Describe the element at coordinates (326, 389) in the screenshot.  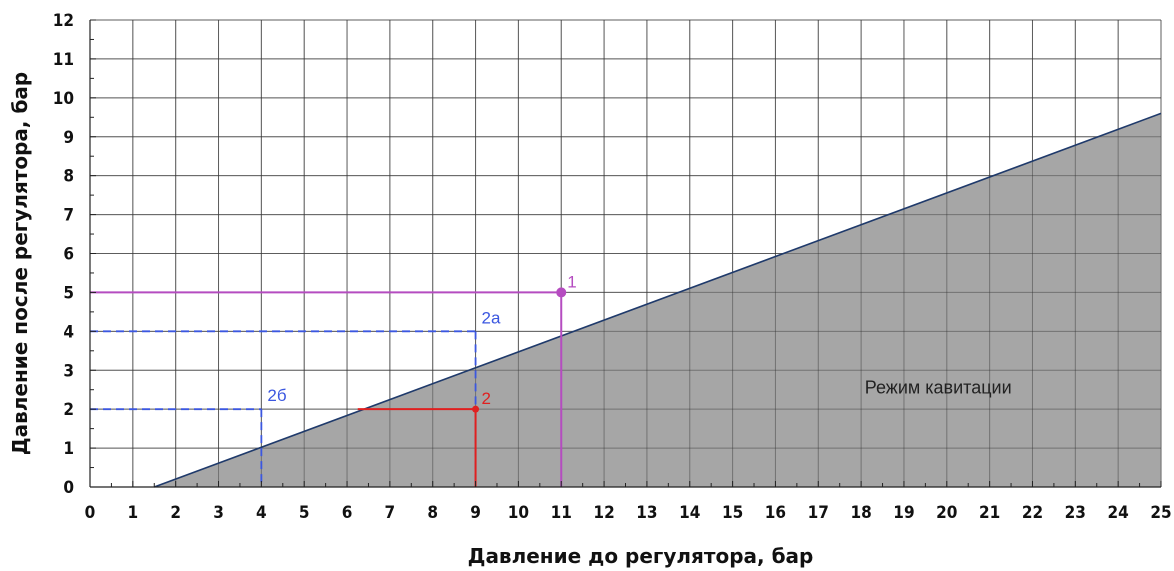
I see `guide-lines` at that location.